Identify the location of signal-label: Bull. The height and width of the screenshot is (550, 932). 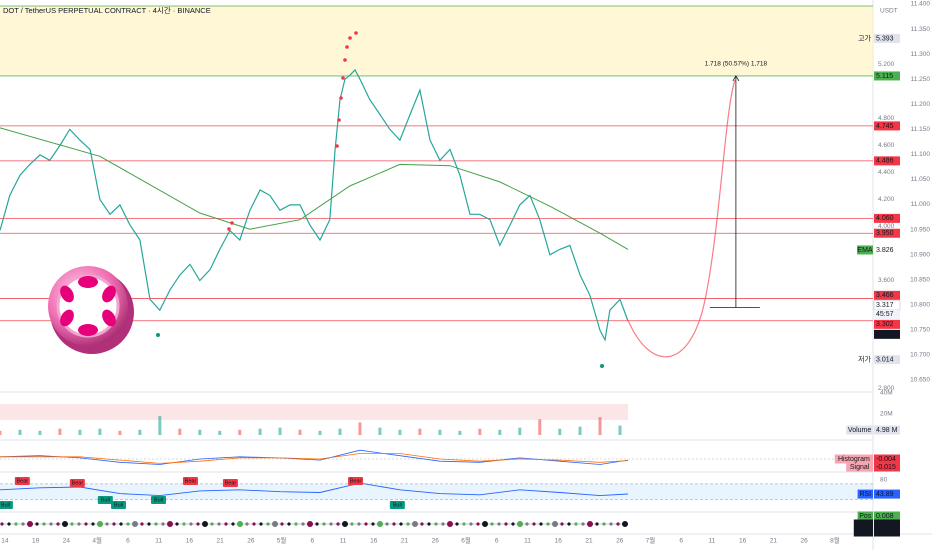
(118, 505).